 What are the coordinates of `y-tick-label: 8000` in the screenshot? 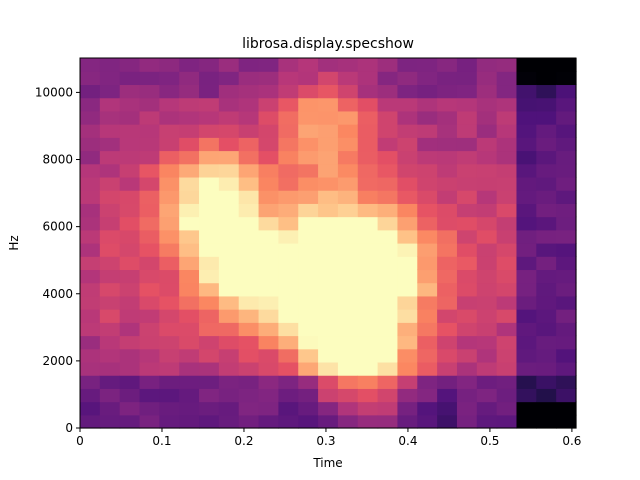 It's located at (57, 160).